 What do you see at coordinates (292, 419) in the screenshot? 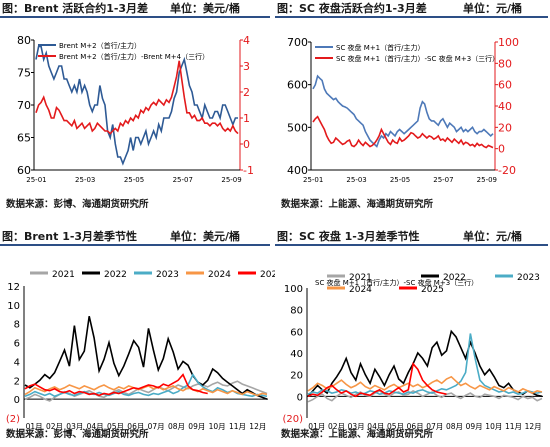
I see `y-tick-label: (20)` at bounding box center [292, 419].